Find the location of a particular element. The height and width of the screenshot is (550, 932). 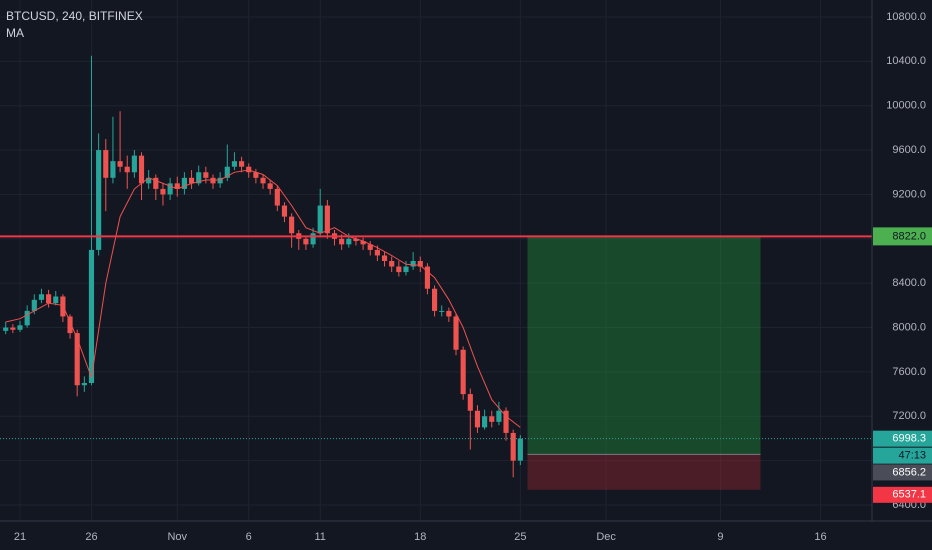

y-tick-label: 10800.0 is located at coordinates (906, 17).